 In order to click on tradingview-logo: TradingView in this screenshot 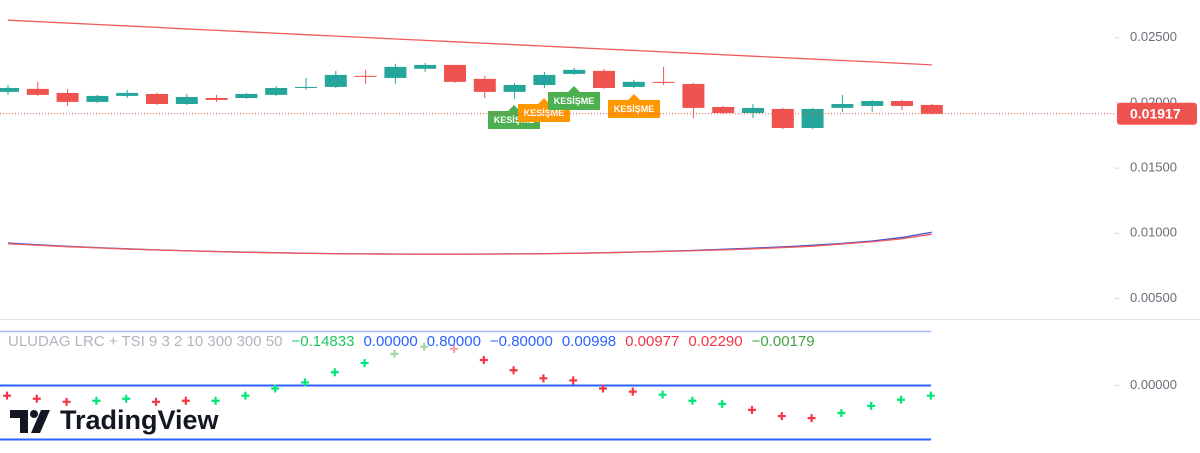, I will do `click(115, 420)`.